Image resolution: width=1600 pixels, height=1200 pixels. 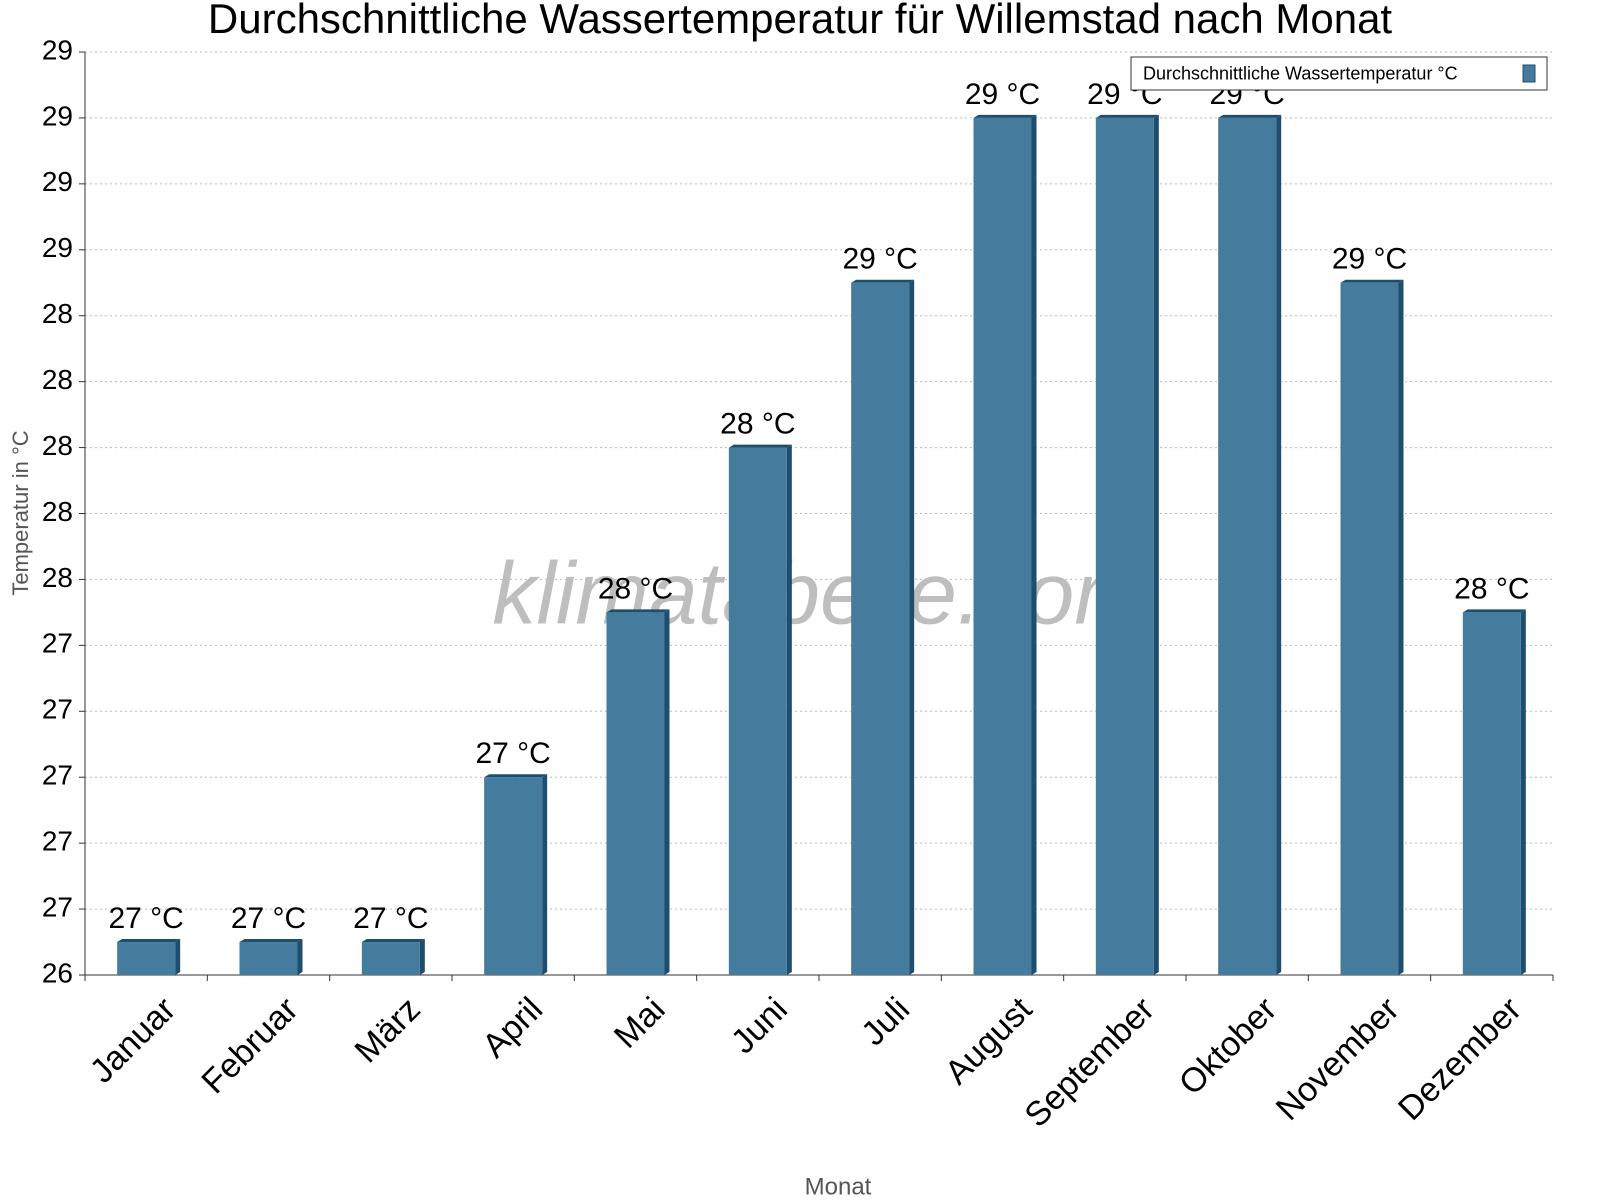 I want to click on watermark: klimatabelle.com, so click(x=819, y=592).